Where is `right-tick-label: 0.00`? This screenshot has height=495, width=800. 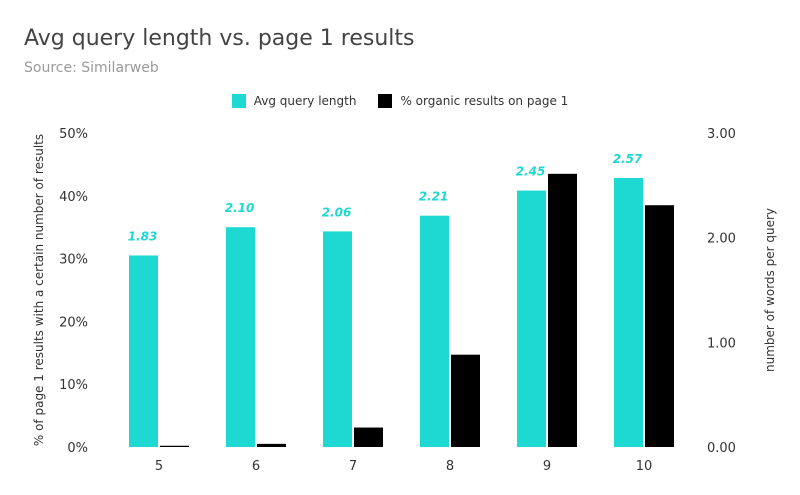 right-tick-label: 0.00 is located at coordinates (721, 448).